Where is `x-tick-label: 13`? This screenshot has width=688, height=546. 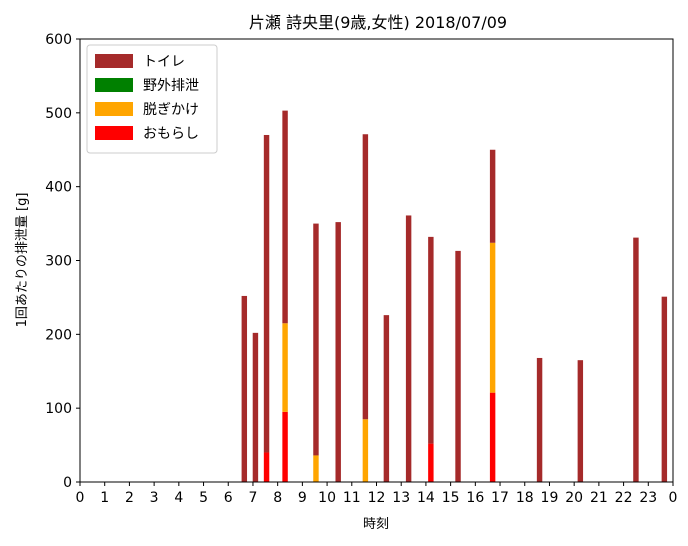 x-tick-label: 13 is located at coordinates (401, 498).